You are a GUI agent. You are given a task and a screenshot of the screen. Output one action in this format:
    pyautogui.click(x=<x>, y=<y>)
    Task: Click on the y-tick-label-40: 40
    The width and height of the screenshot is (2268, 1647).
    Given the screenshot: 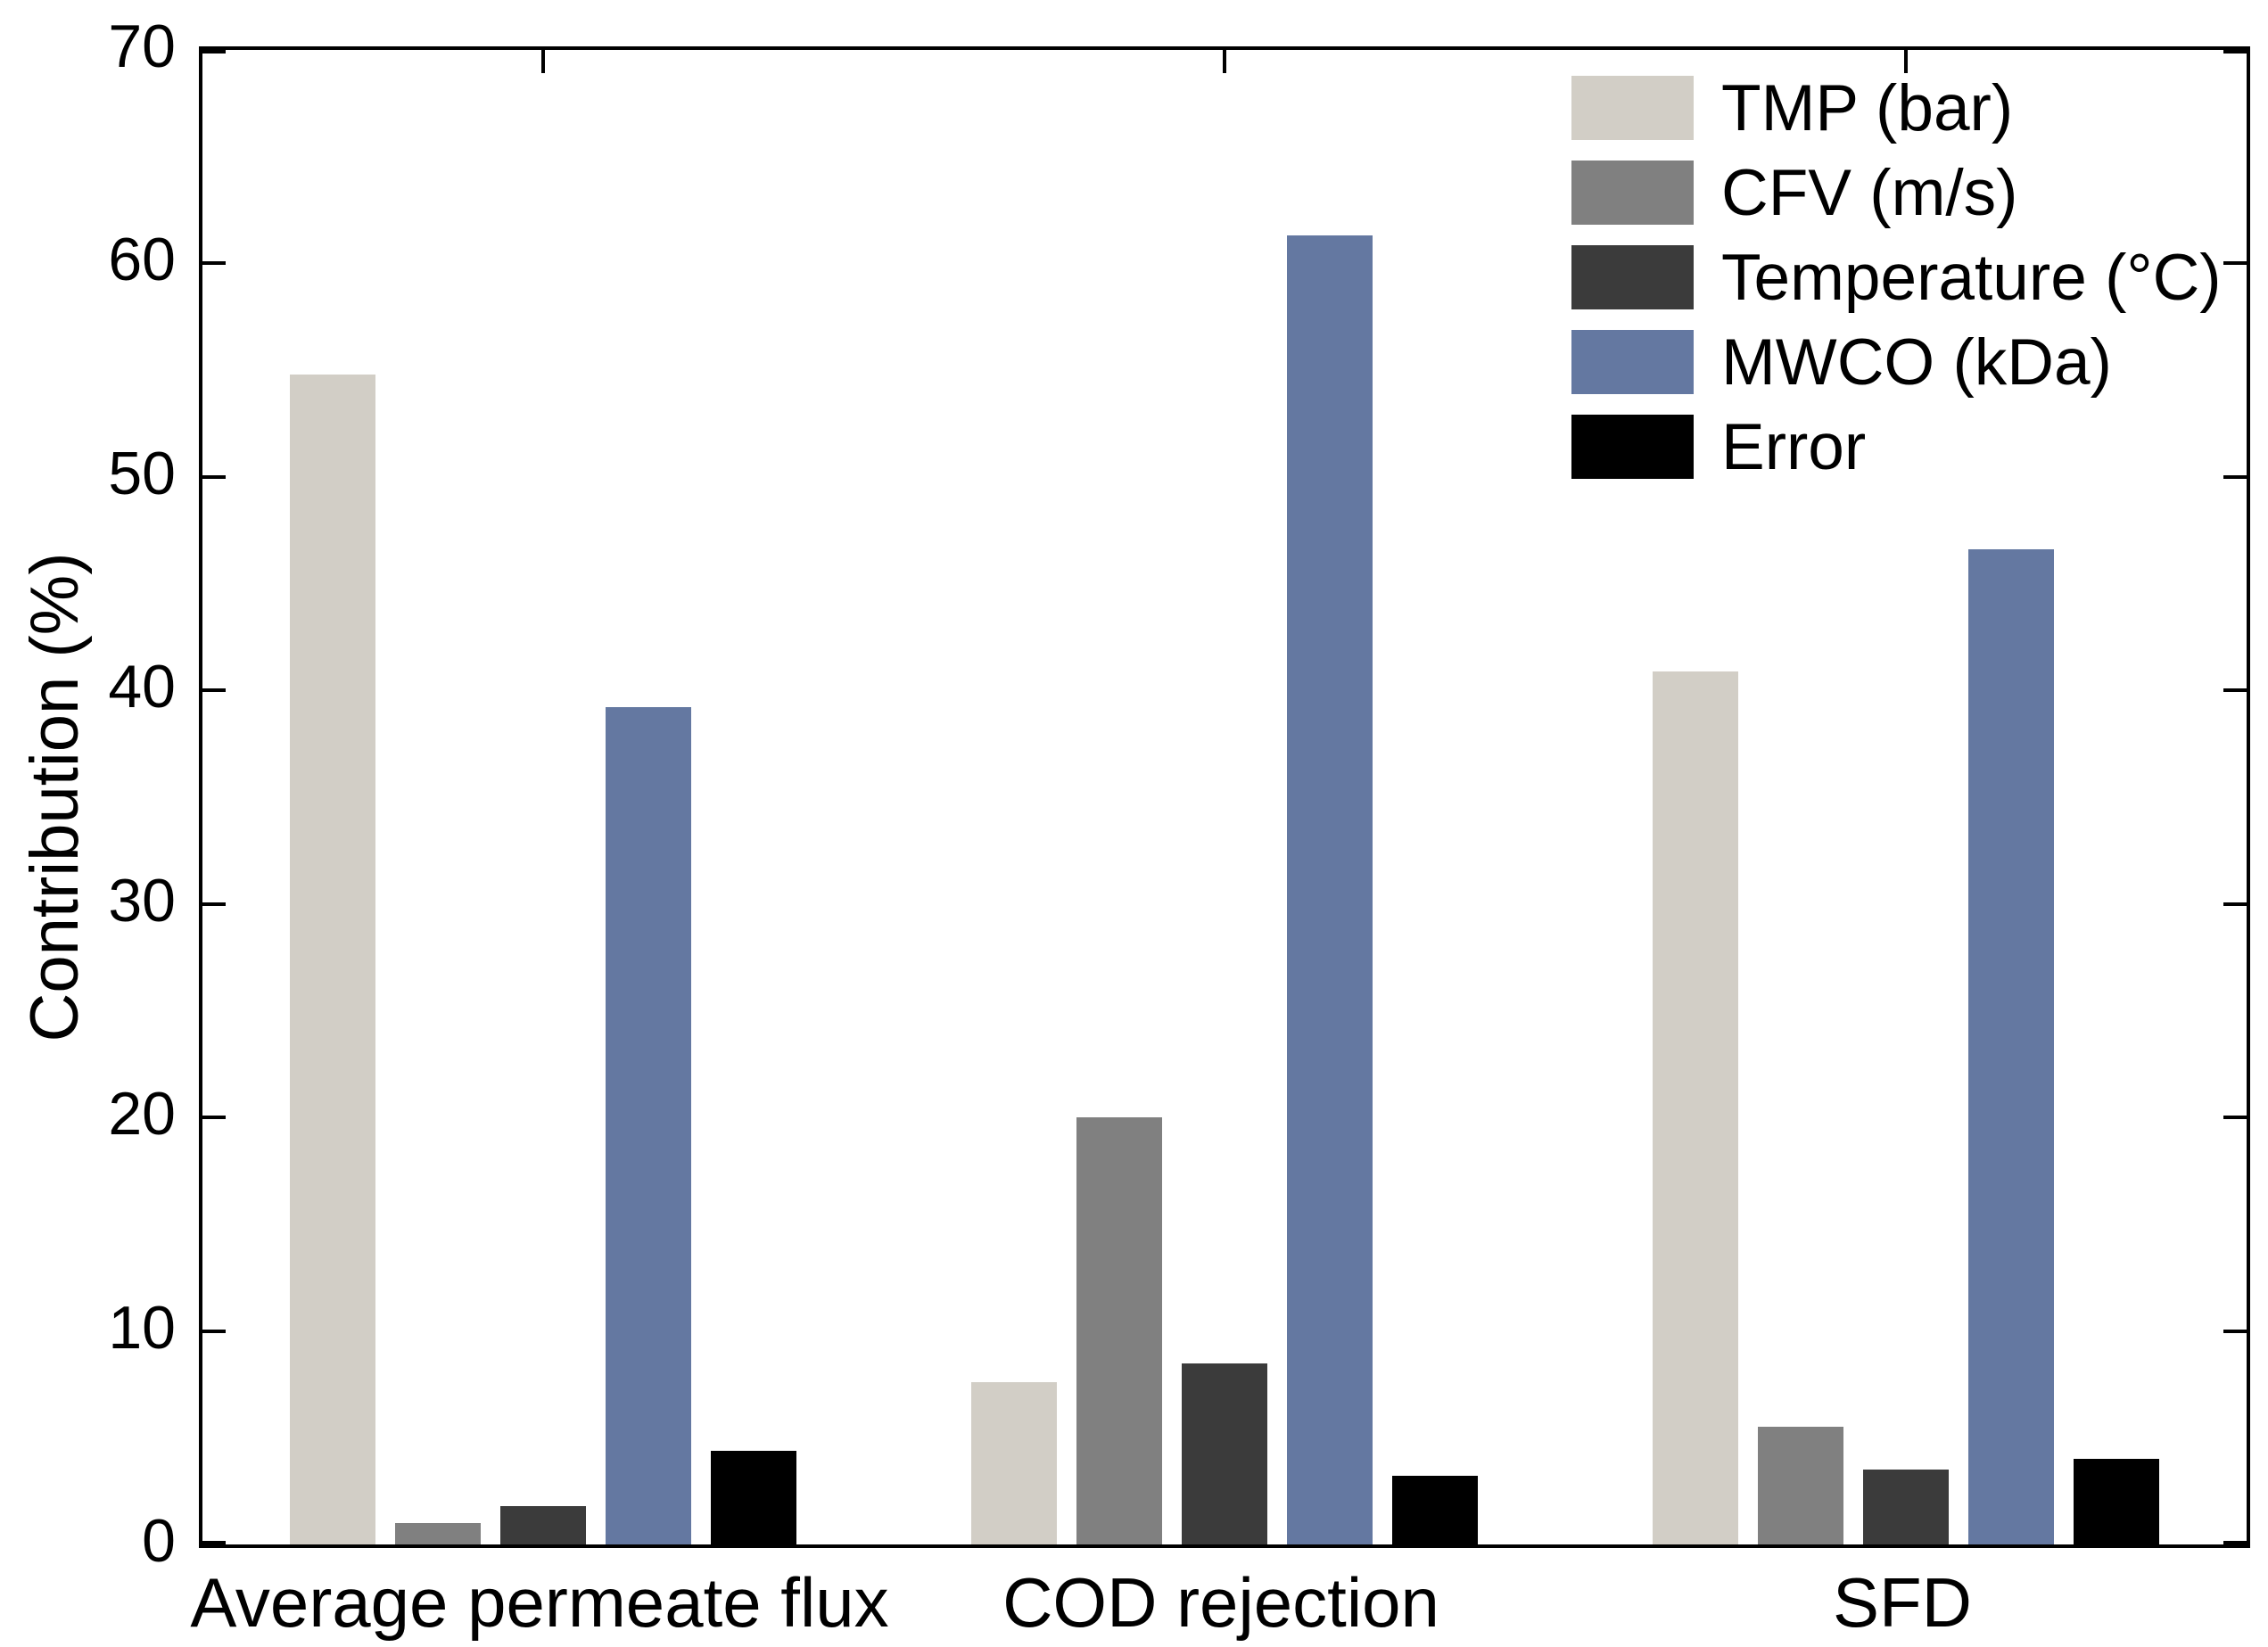 What is the action you would take?
    pyautogui.click(x=142, y=687)
    